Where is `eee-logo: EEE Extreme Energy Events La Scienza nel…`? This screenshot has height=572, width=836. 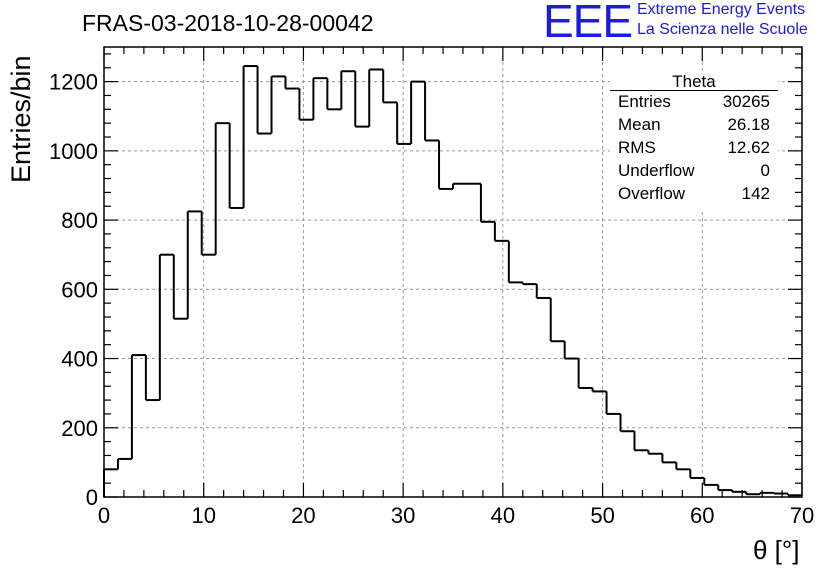 eee-logo: EEE Extreme Energy Events La Scienza nel… is located at coordinates (689, 22).